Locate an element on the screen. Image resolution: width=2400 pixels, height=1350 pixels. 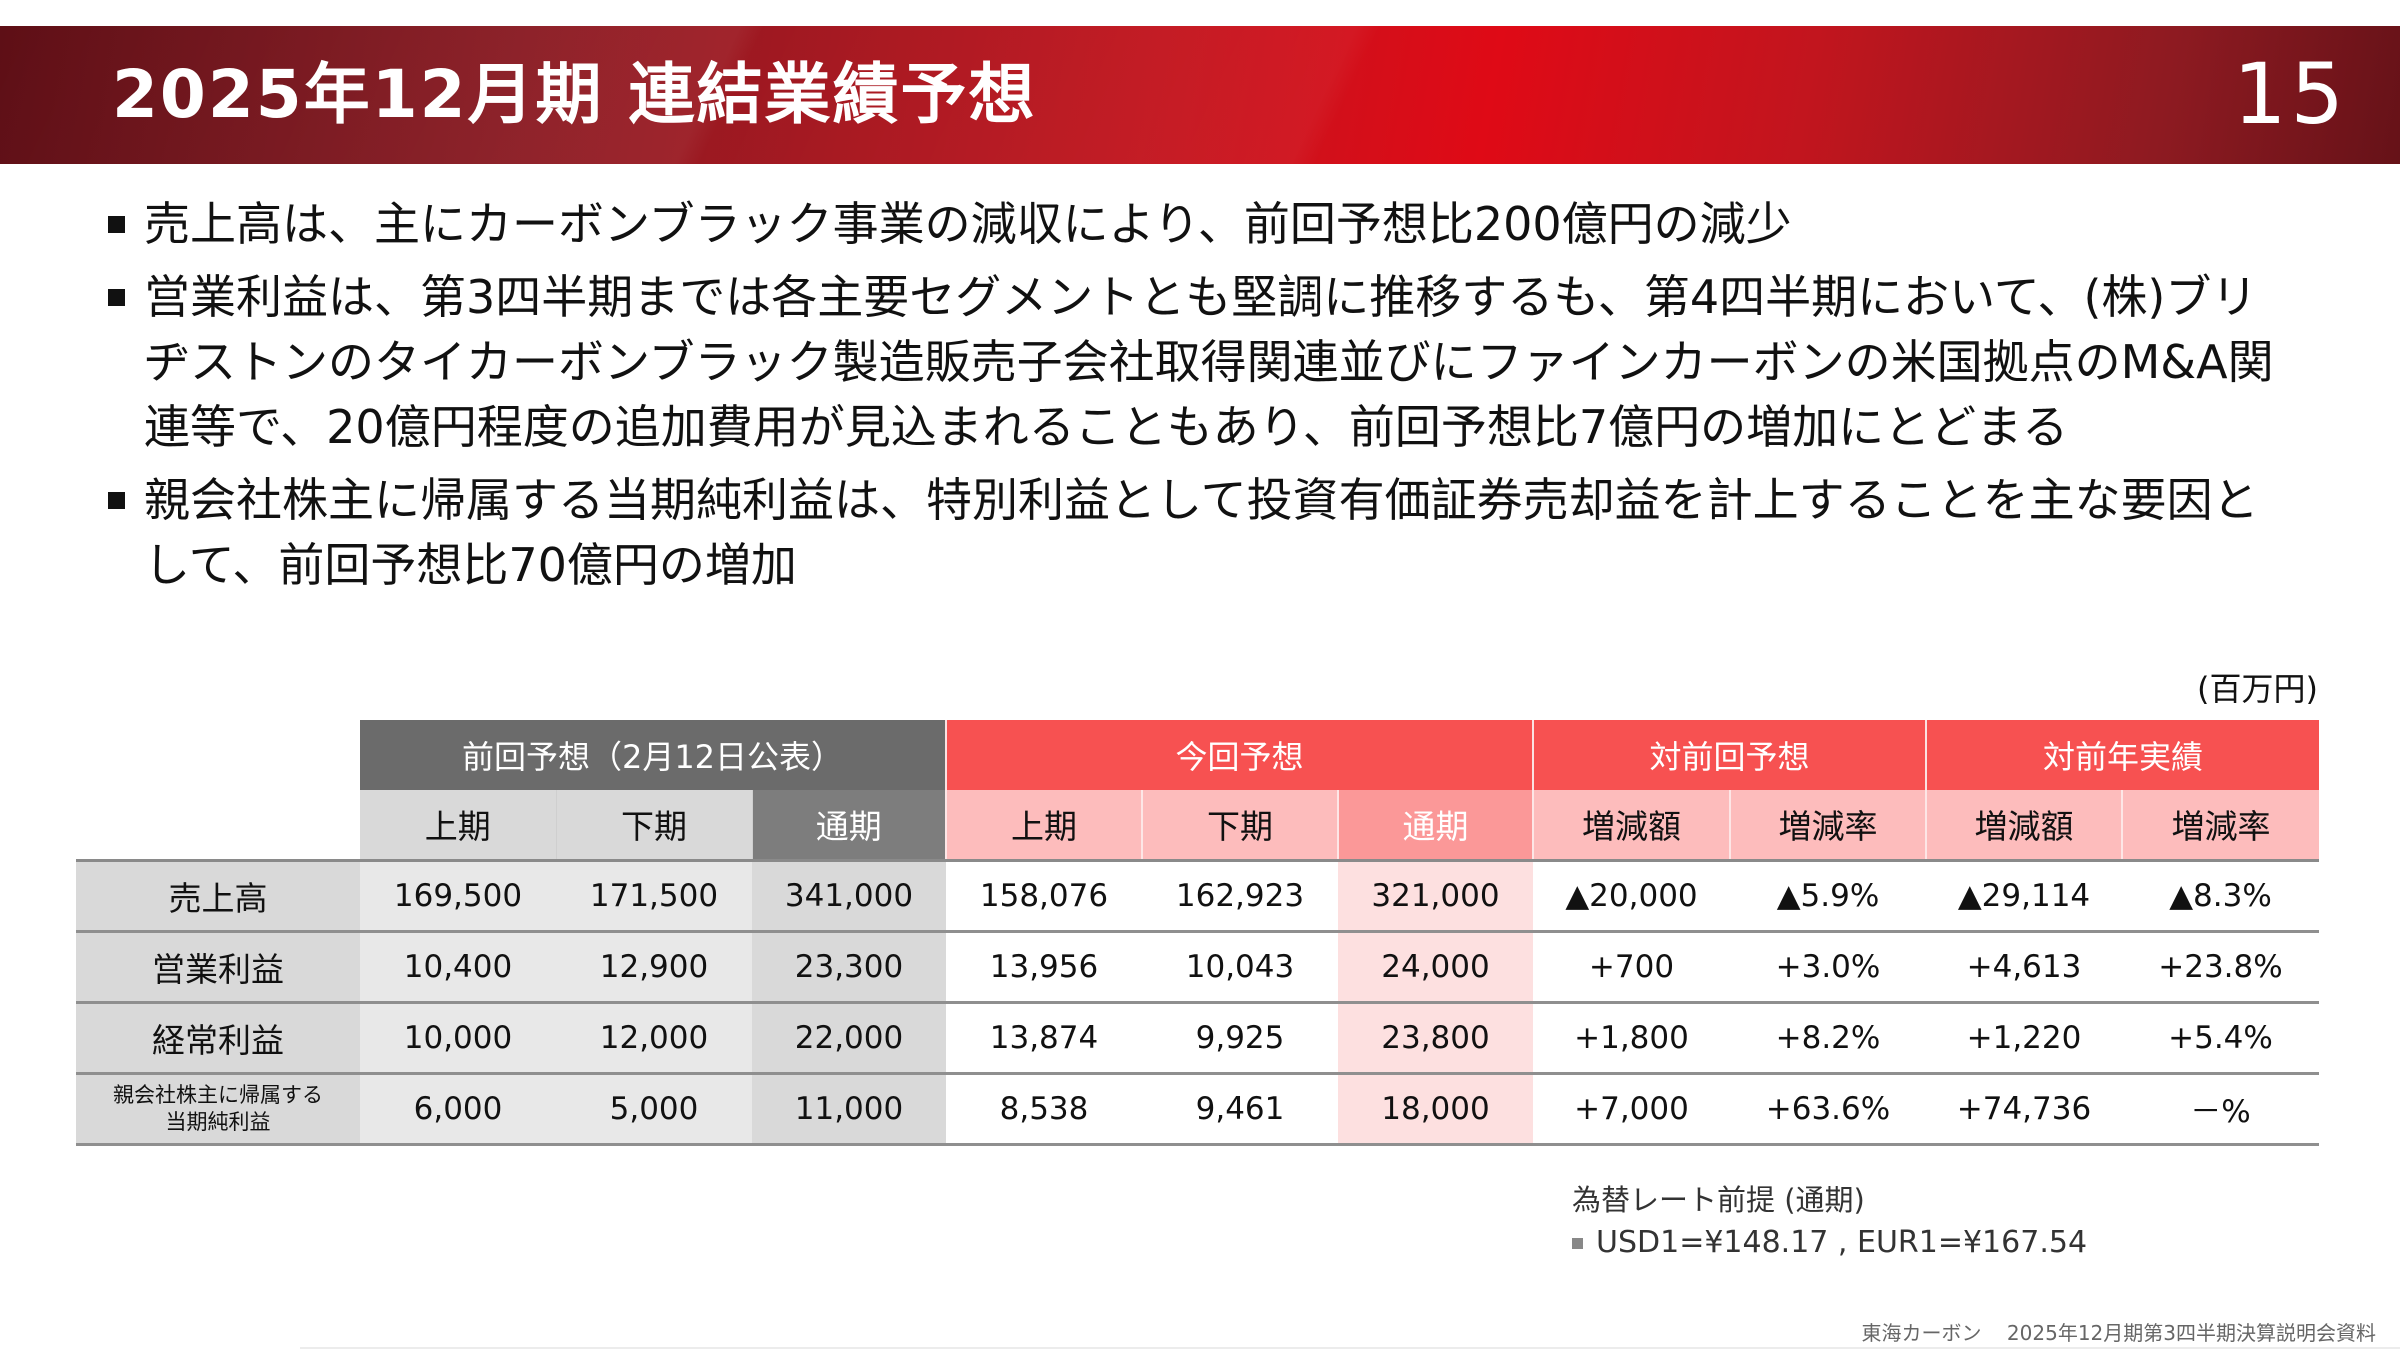
cell-vp-amount: +1,800 is located at coordinates (1631, 1038).